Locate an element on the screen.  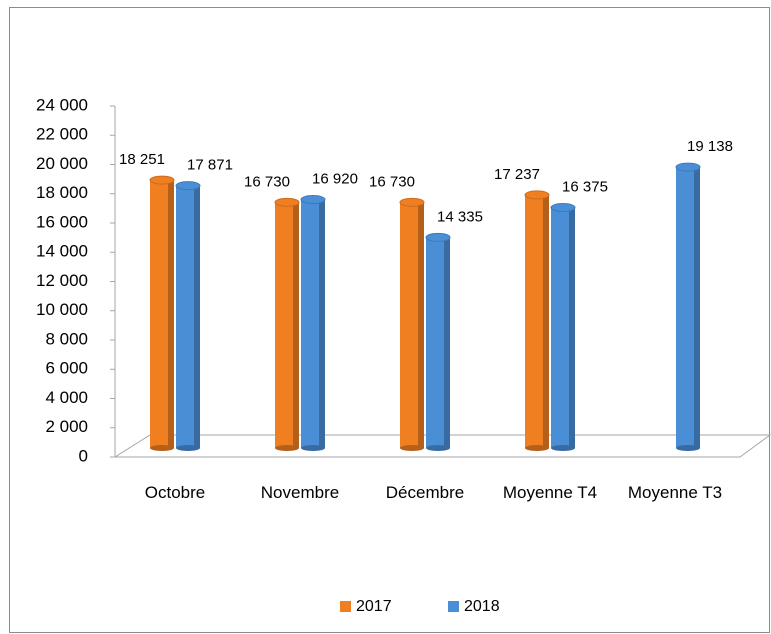
legend-label: 2017 is located at coordinates (374, 606).